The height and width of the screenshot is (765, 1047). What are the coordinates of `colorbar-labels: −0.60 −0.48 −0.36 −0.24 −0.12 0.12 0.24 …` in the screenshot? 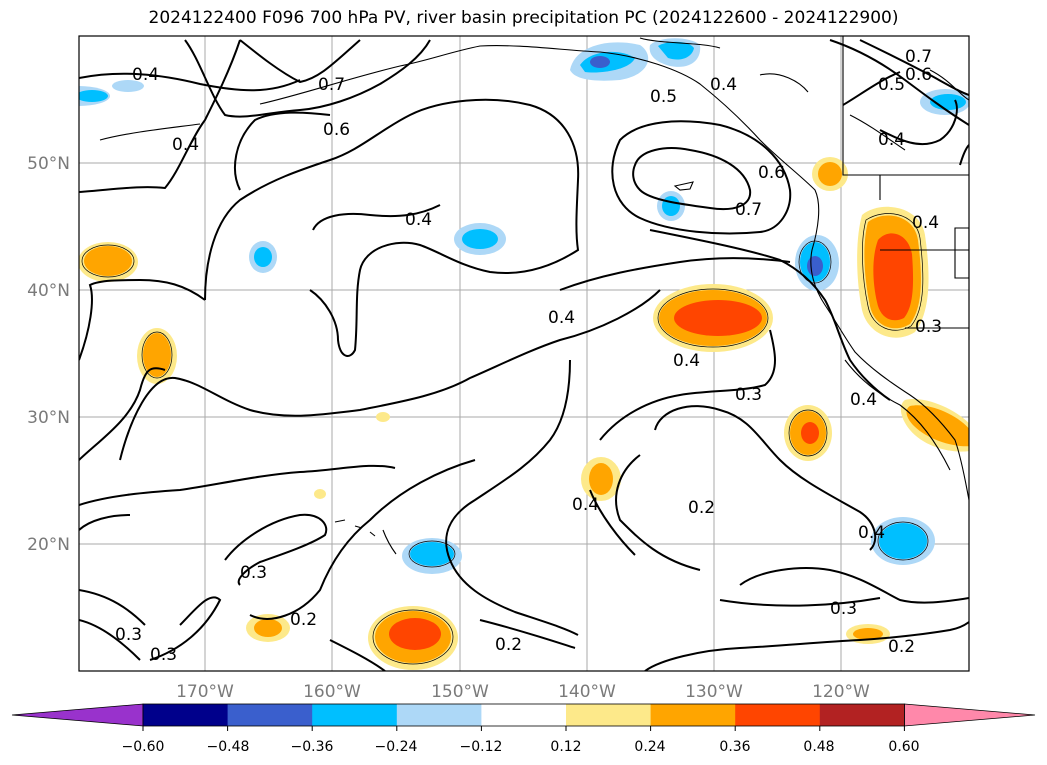 It's located at (521, 747).